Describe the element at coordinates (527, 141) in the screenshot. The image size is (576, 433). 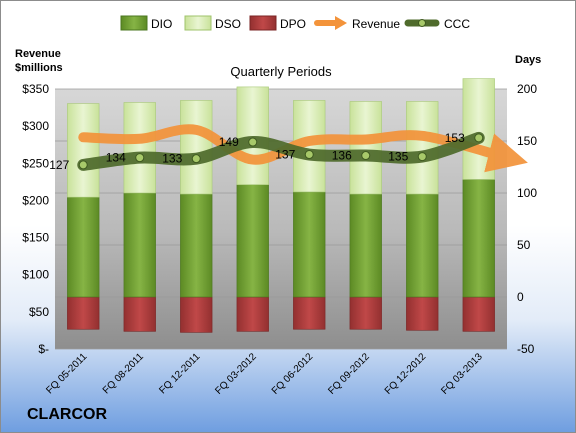
I see `right-tick-label: 150` at that location.